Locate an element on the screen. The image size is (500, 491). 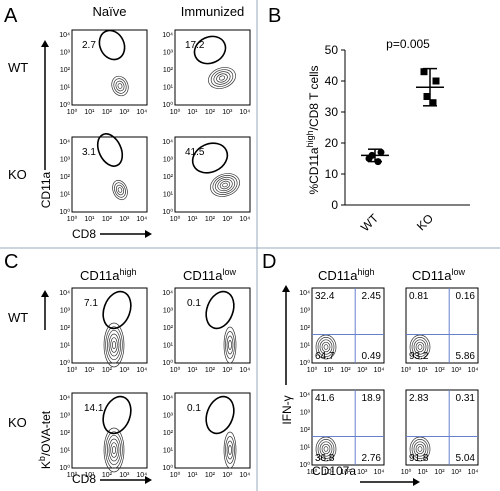
axis-label: CD8 is located at coordinates (84, 479).